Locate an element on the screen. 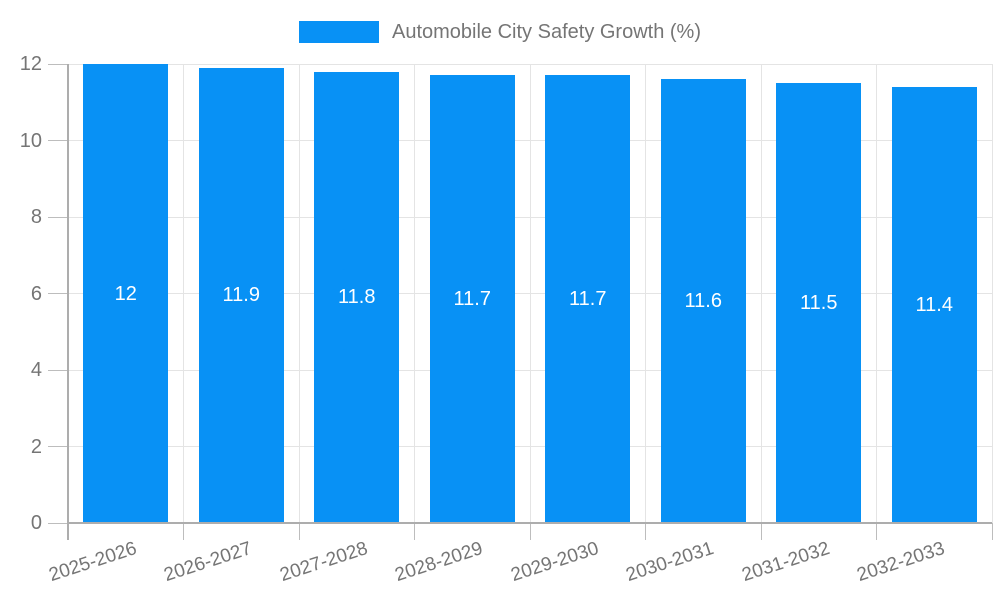 This screenshot has height=600, width=1000. bar-value-label: 11.6 is located at coordinates (703, 301).